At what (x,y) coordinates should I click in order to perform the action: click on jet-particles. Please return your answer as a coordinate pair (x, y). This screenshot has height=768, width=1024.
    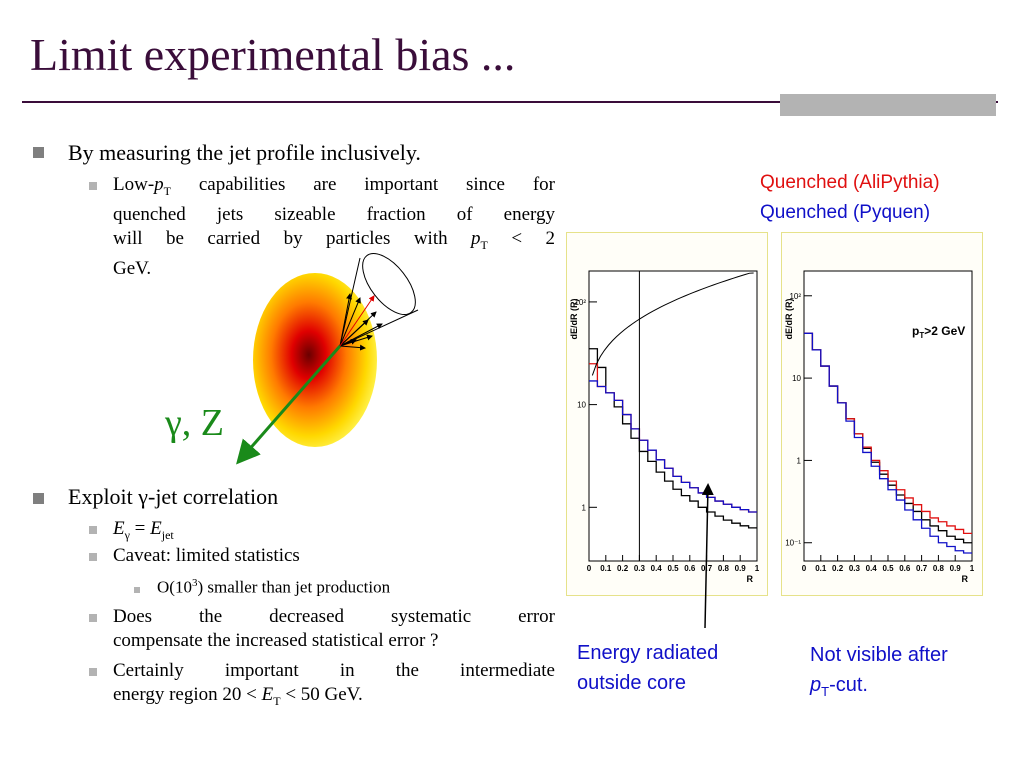
    Looking at the image, I should click on (361, 322).